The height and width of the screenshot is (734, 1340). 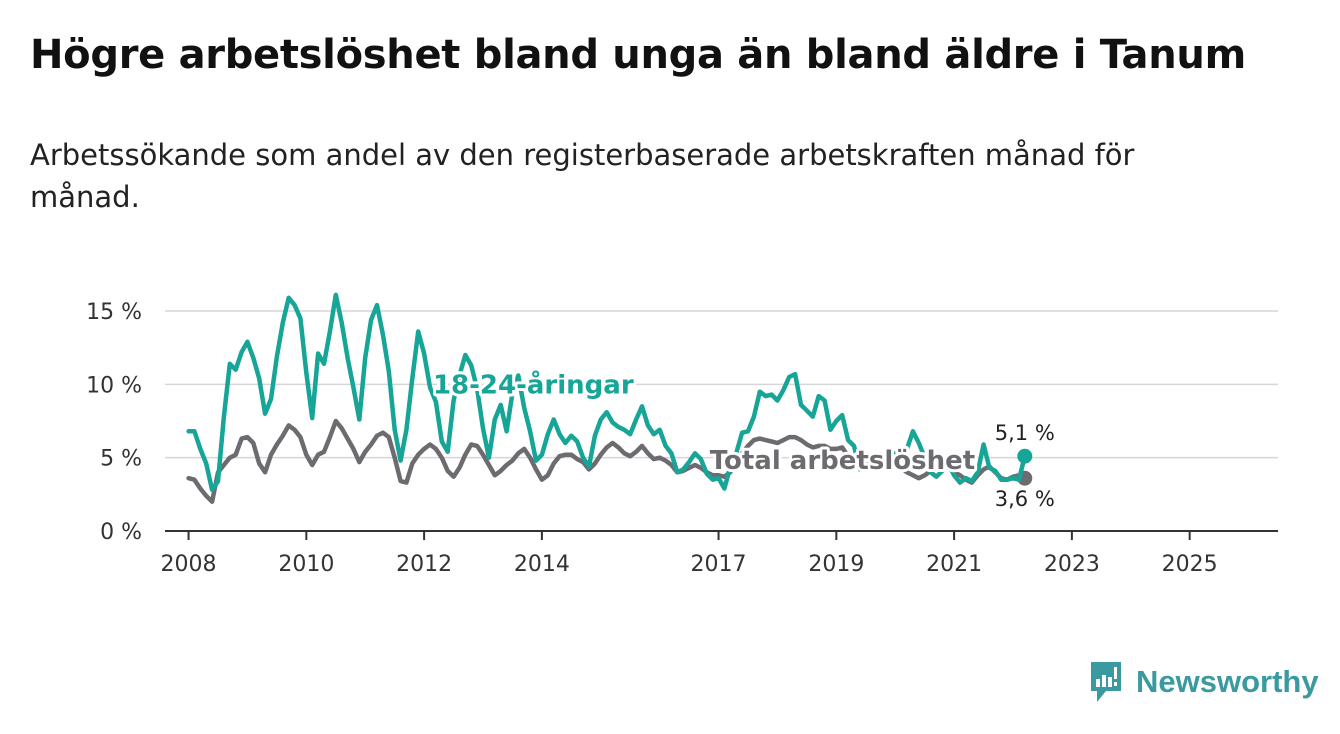 What do you see at coordinates (836, 564) in the screenshot?
I see `x-tick-label: 2019` at bounding box center [836, 564].